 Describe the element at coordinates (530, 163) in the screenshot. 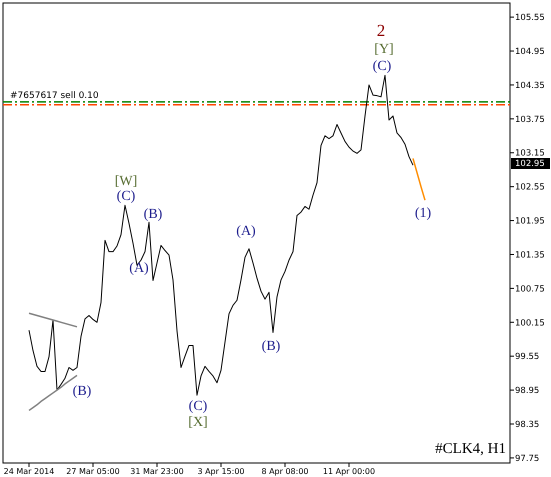

I see `text: 102.95` at that location.